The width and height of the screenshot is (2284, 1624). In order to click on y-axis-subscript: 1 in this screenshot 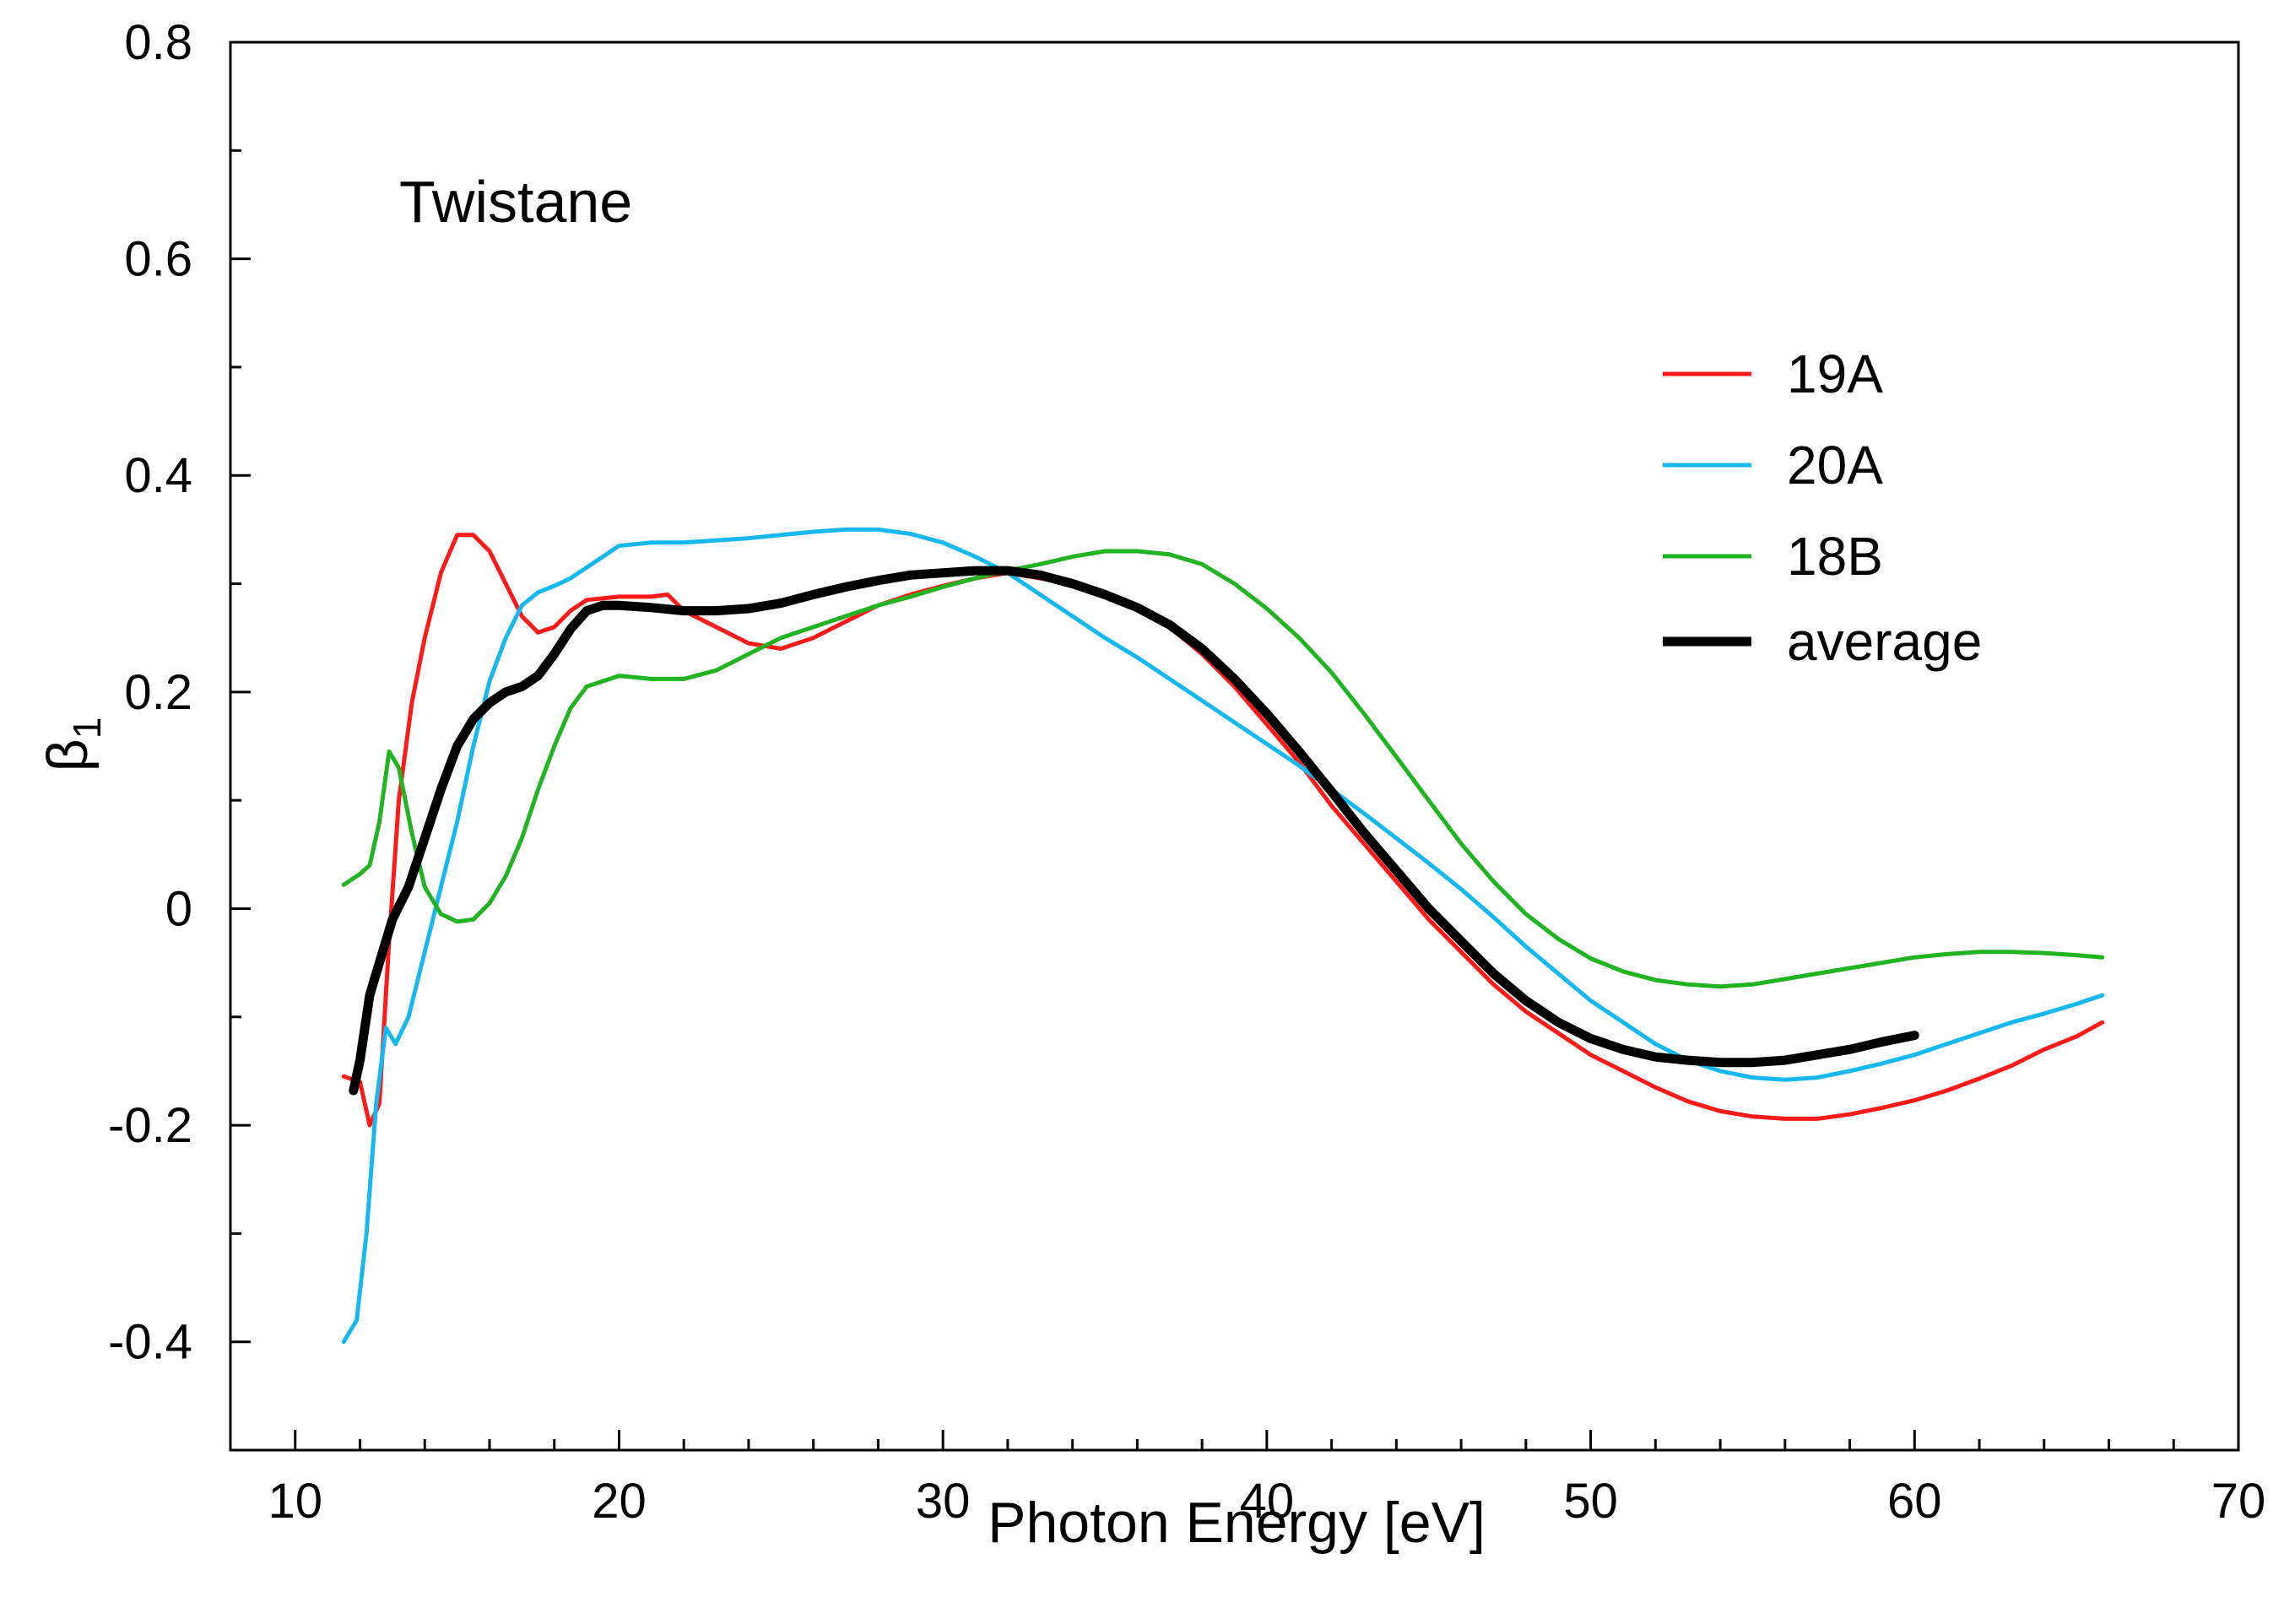, I will do `click(87, 728)`.